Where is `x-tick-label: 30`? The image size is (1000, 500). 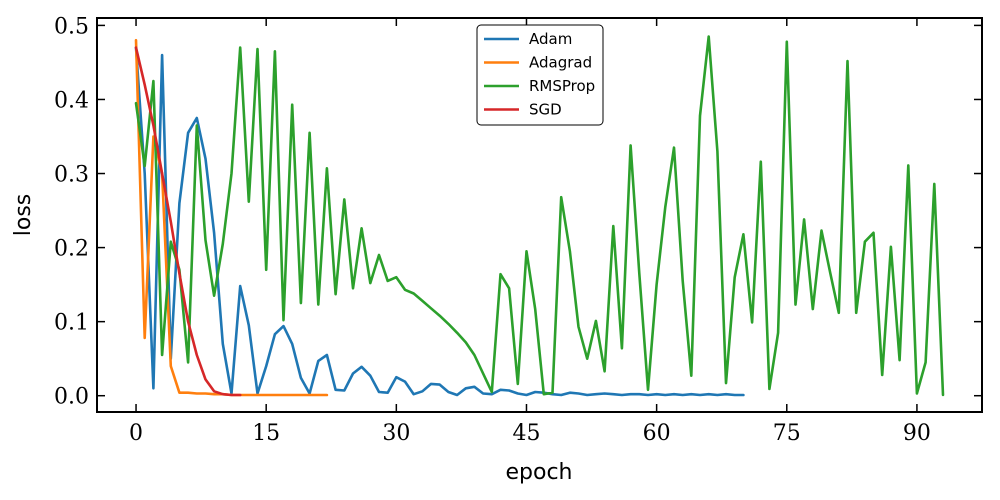 x-tick-label: 30 is located at coordinates (396, 433).